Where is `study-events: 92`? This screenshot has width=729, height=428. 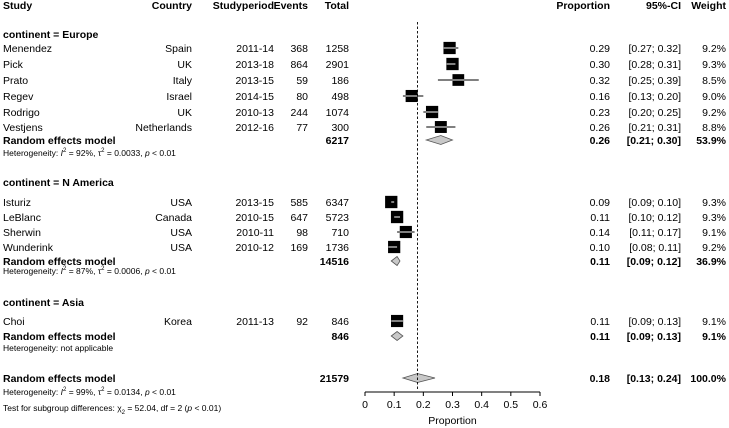
study-events: 92 is located at coordinates (302, 322).